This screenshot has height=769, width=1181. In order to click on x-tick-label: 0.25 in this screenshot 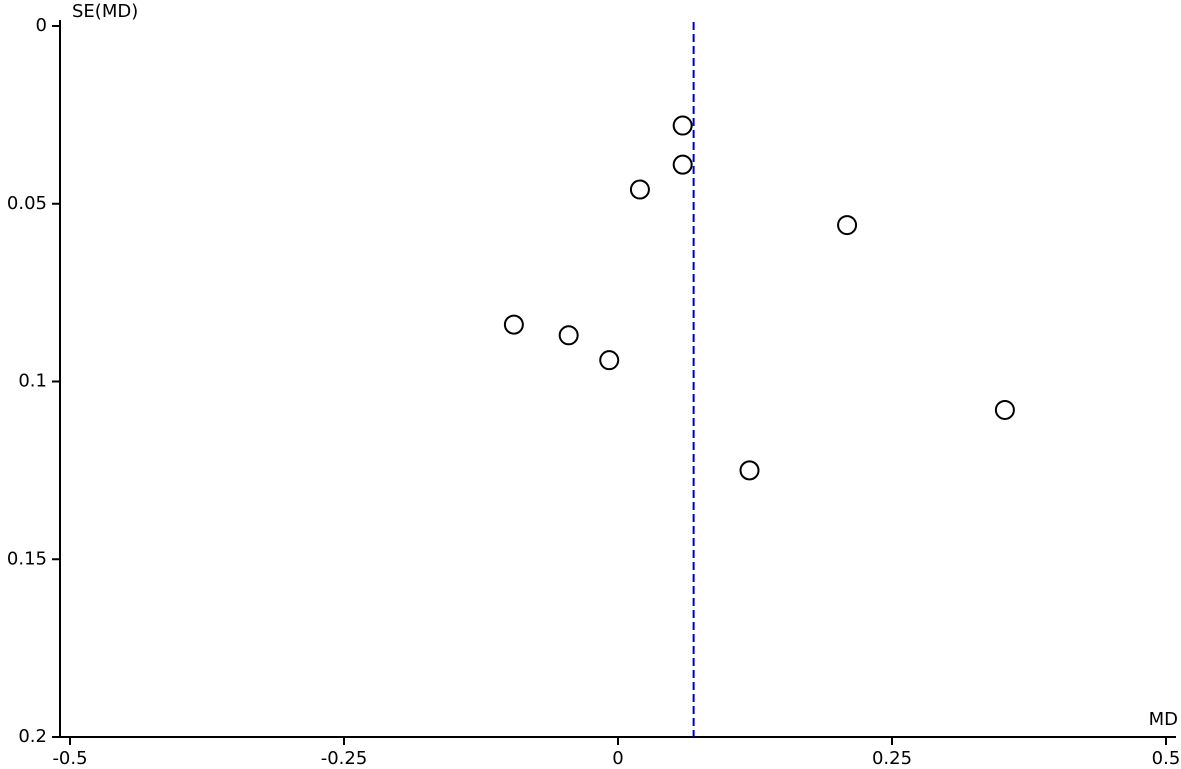, I will do `click(892, 758)`.